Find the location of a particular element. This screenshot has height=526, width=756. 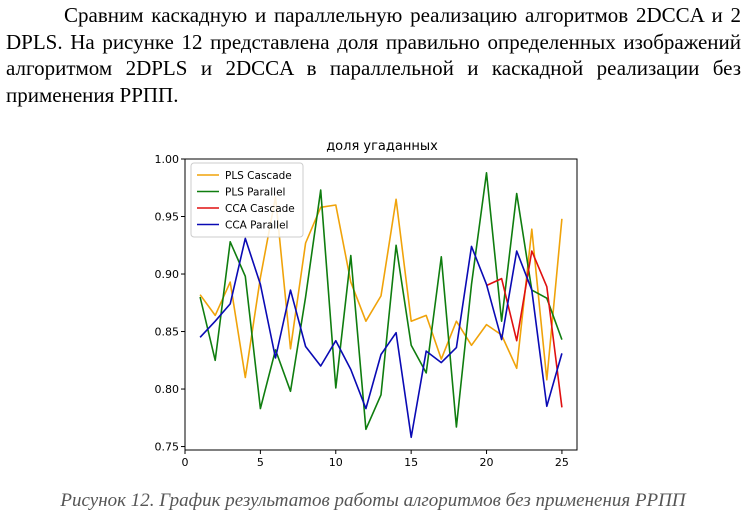

legend-label-3: CCA Parallel is located at coordinates (256, 226).